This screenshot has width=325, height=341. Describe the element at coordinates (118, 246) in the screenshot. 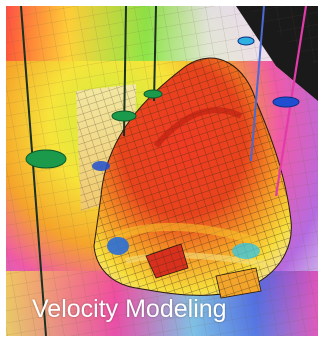

I see `low-velocity-pocket` at that location.